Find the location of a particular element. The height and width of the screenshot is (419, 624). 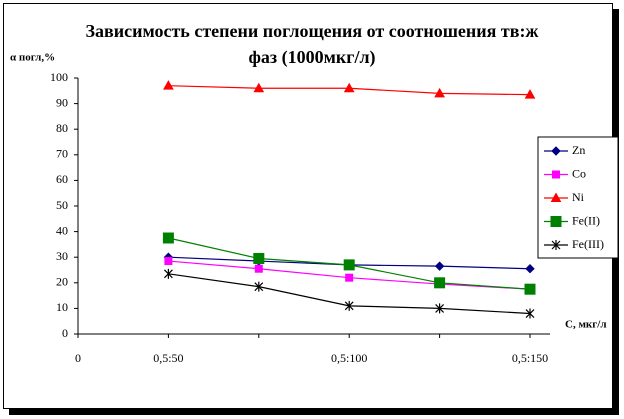

legend-label: Fe(III) is located at coordinates (588, 244).